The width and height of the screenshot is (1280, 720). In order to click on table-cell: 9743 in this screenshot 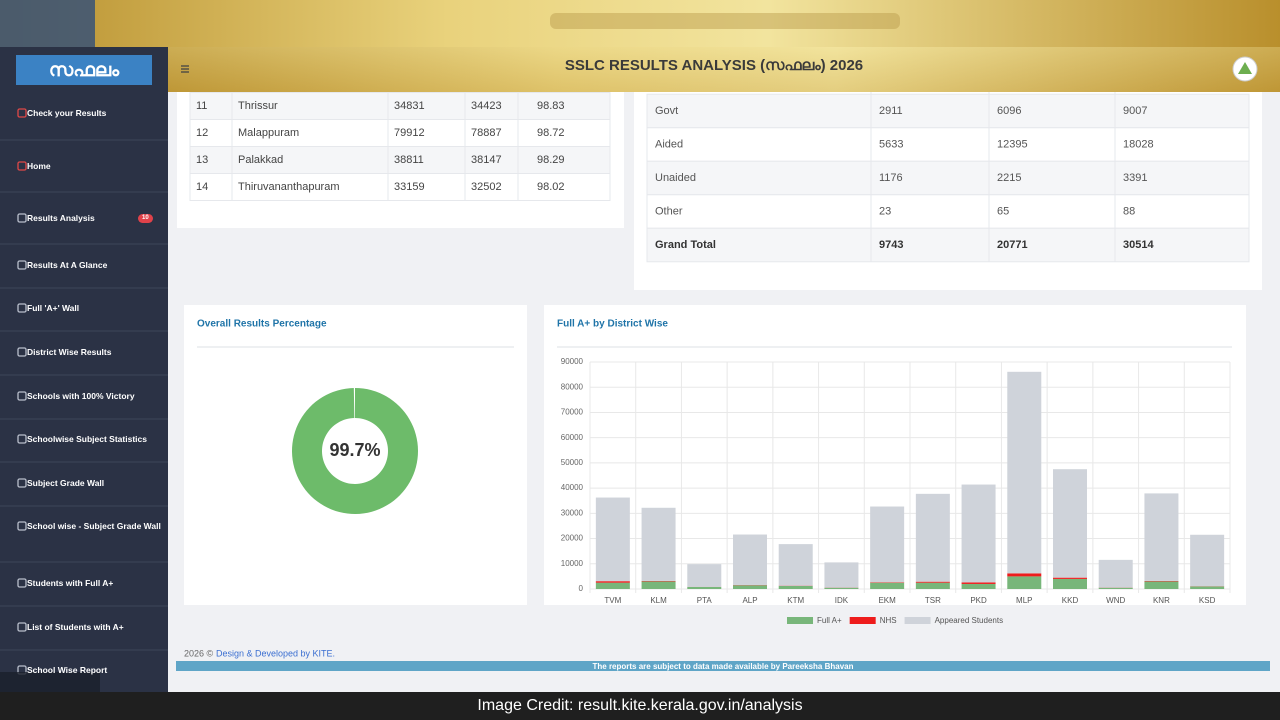, I will do `click(891, 245)`.